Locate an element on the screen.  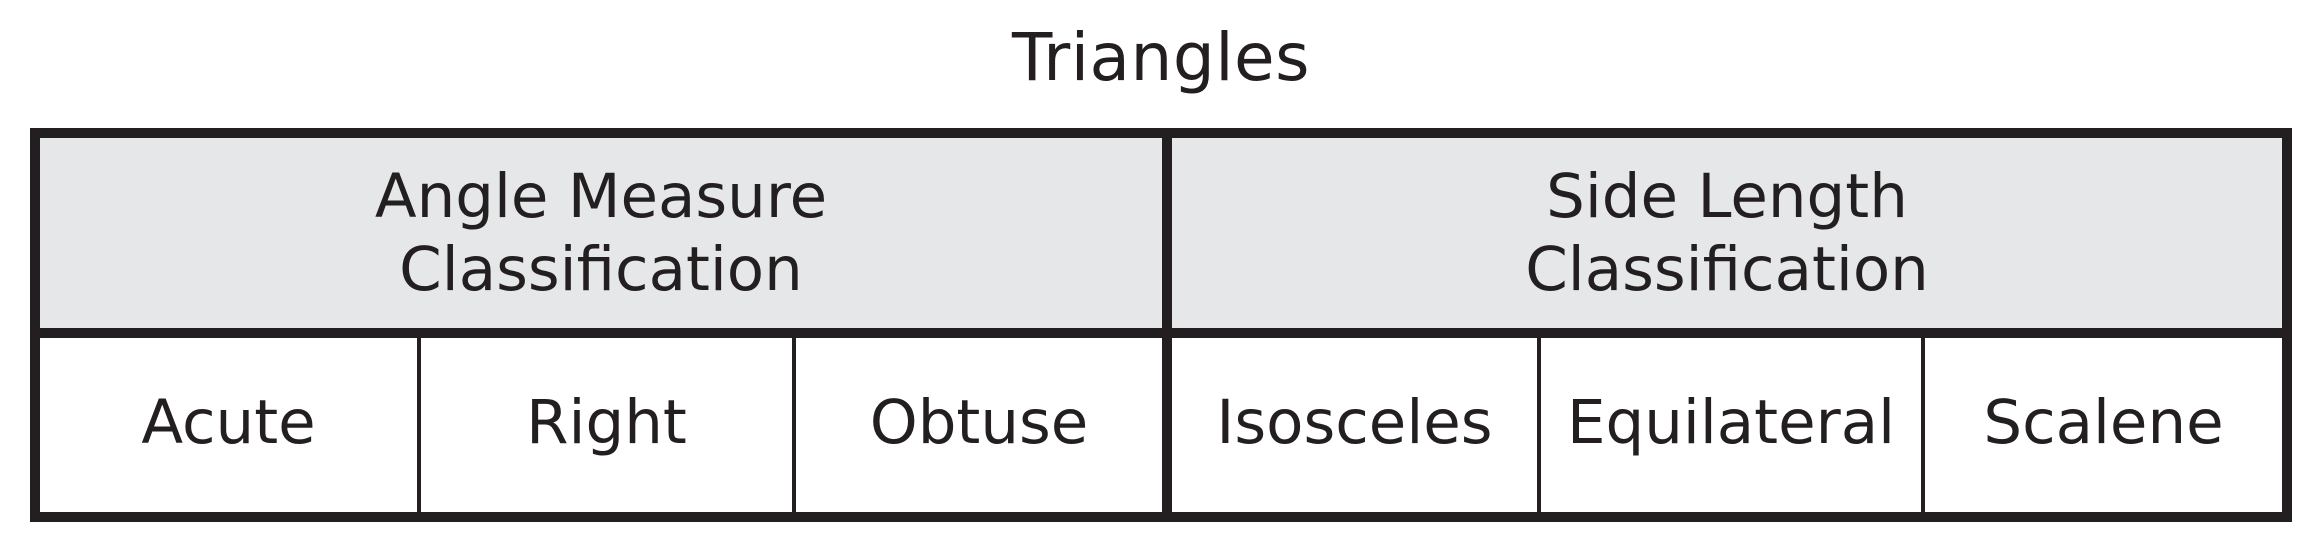
cell-right: Right is located at coordinates (606, 422).